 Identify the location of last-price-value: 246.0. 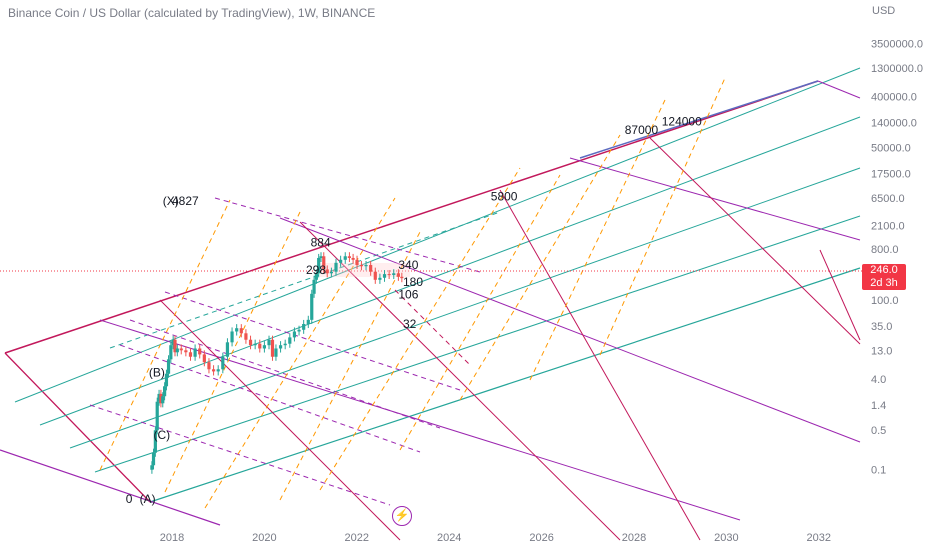
(884, 270).